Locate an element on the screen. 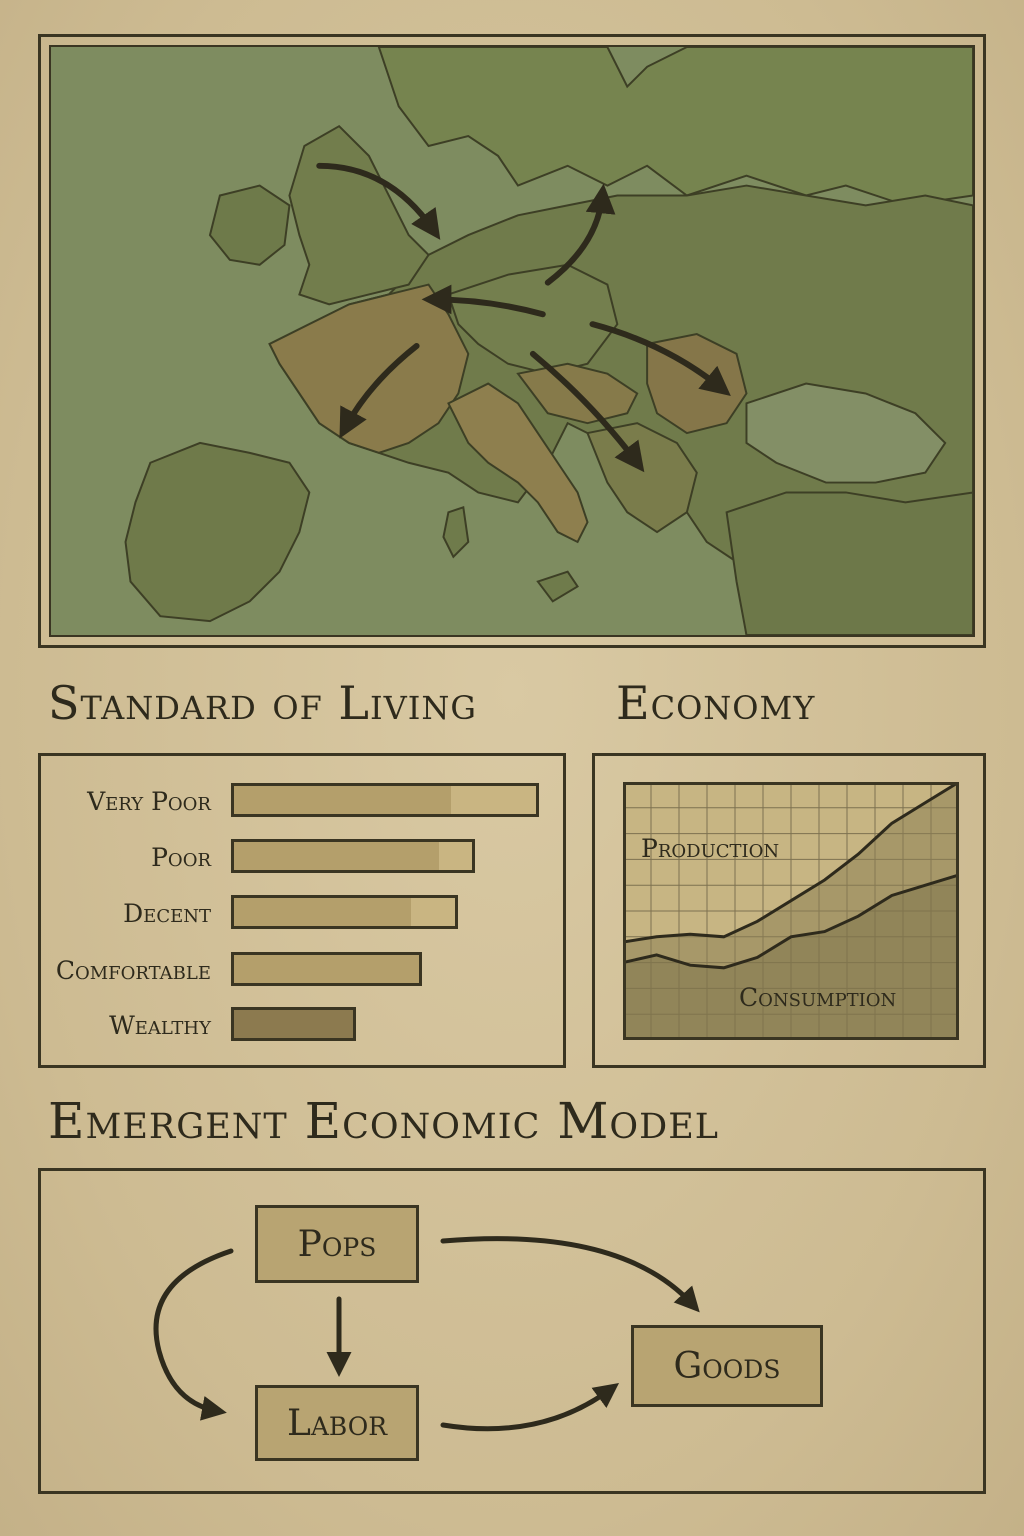  sol-row-poor: Poor is located at coordinates (302, 859).